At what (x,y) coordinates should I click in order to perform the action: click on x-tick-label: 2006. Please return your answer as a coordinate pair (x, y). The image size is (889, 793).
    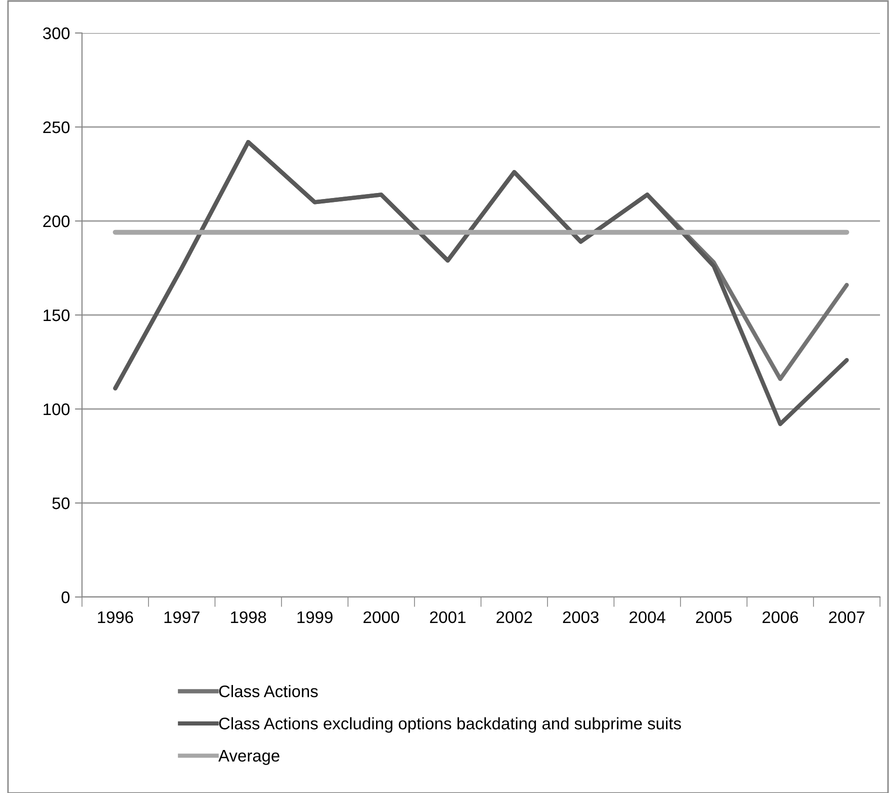
    Looking at the image, I should click on (780, 617).